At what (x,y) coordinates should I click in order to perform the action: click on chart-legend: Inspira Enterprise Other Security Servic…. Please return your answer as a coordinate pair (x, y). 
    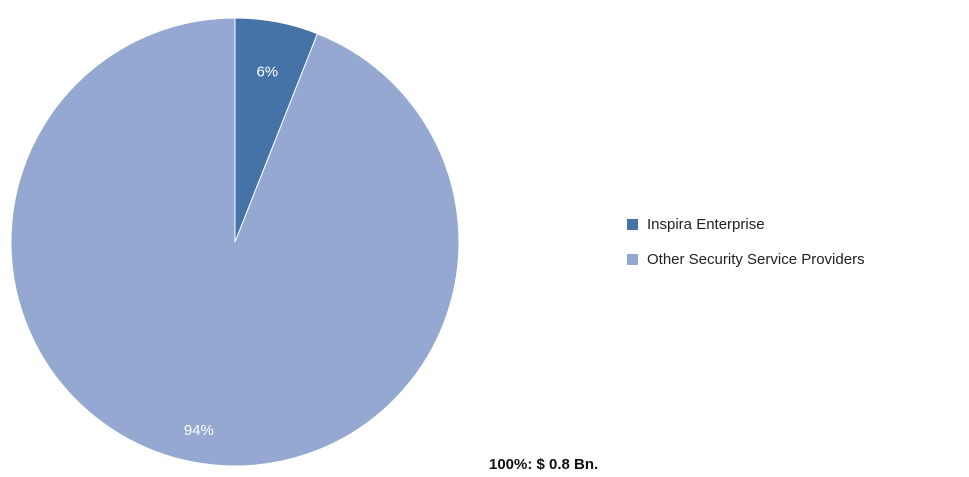
    Looking at the image, I should click on (746, 249).